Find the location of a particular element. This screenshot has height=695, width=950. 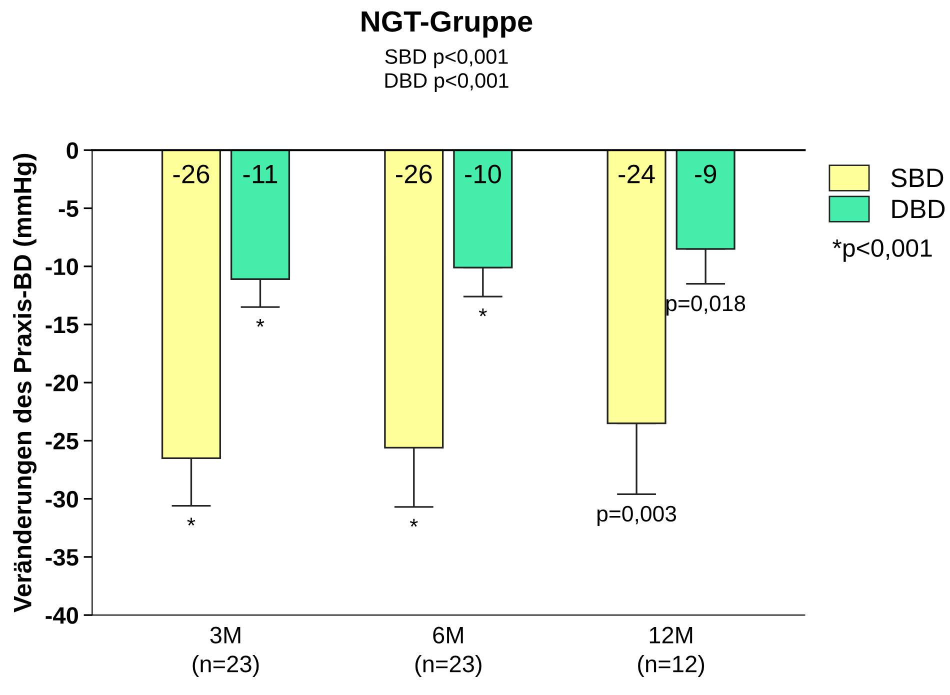

data-label: -24 is located at coordinates (636, 174).